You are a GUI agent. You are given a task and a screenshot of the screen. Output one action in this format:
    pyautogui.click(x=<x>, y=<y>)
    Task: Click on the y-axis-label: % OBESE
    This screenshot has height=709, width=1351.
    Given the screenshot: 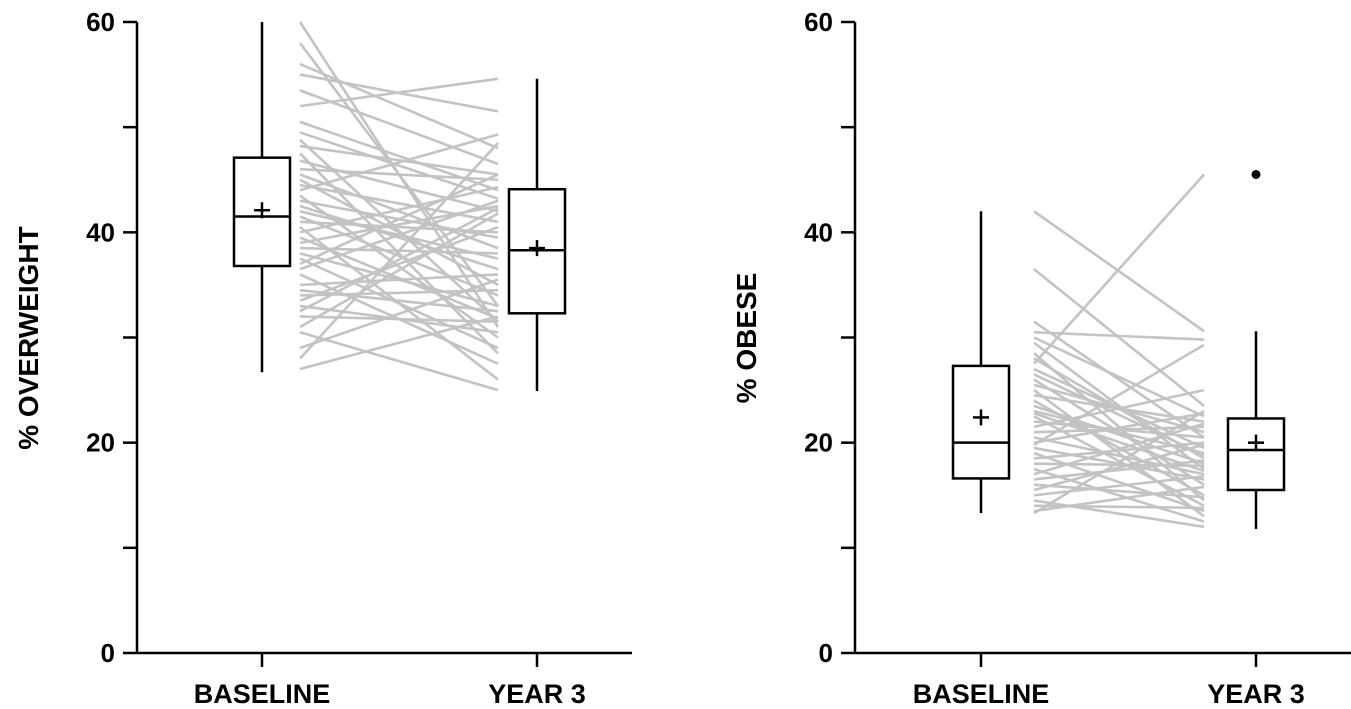 What is the action you would take?
    pyautogui.click(x=746, y=338)
    